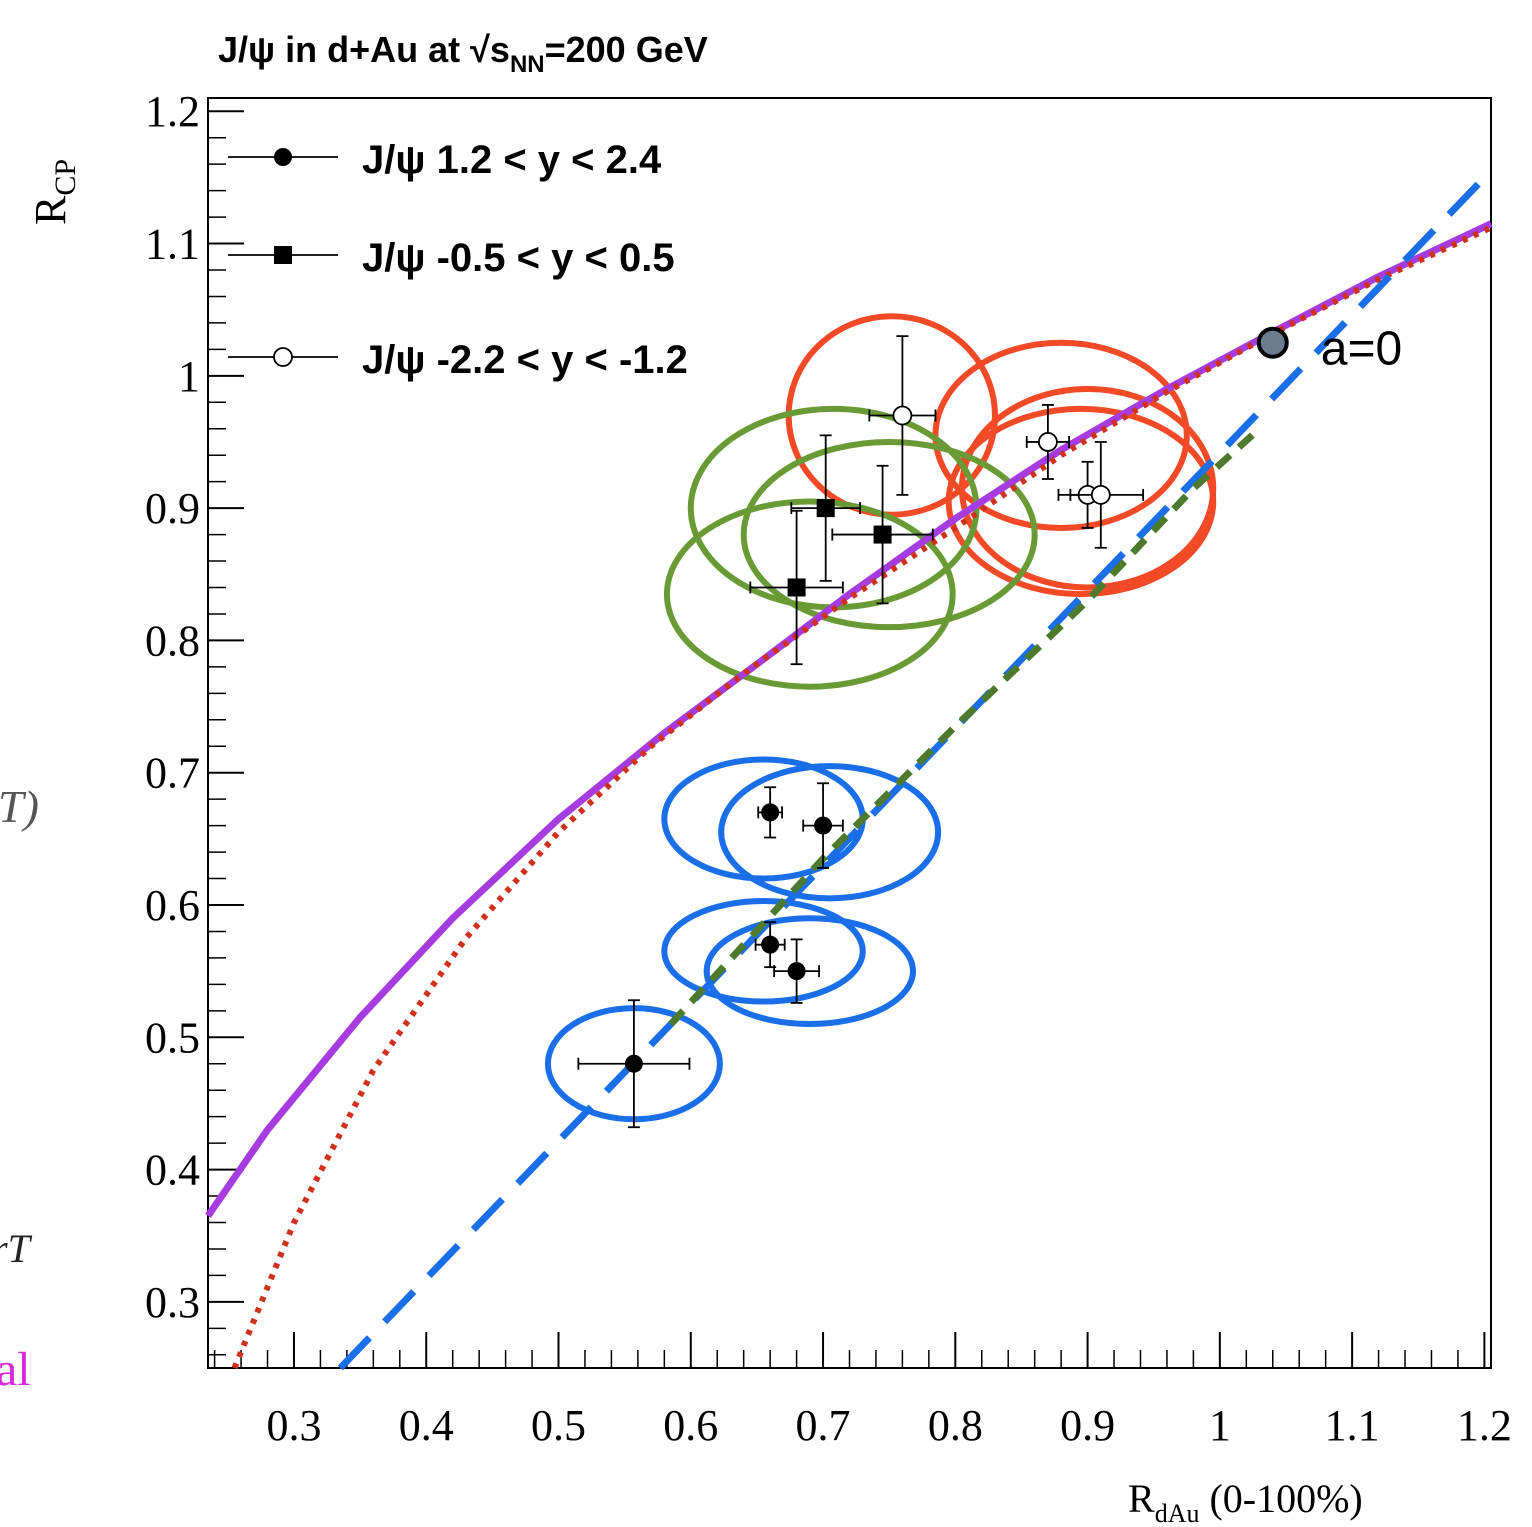  Describe the element at coordinates (364, 49) in the screenshot. I see `title-text: J/ψ in d+Au at √s` at that location.